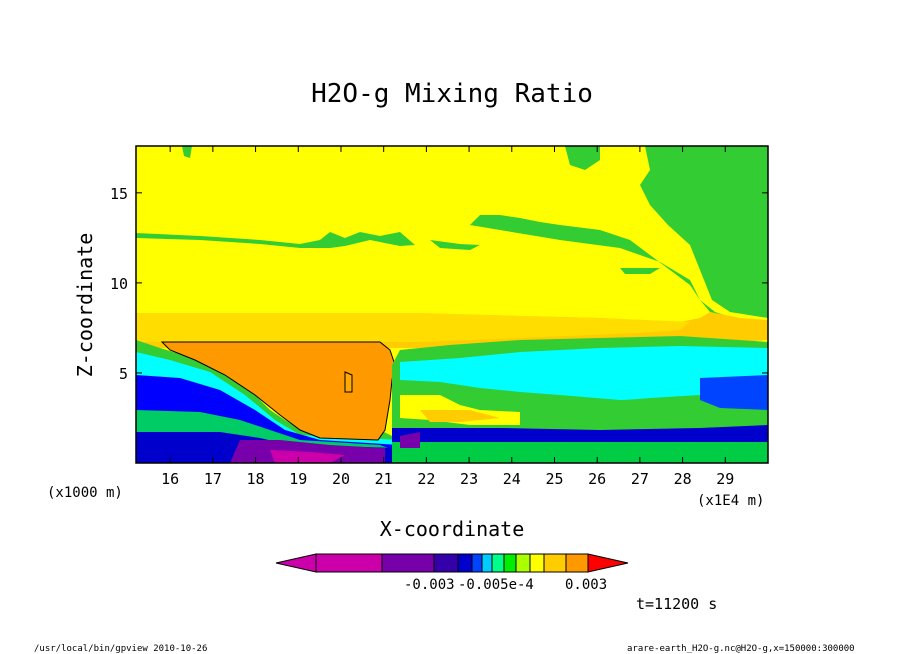 This screenshot has height=654, width=904. What do you see at coordinates (676, 604) in the screenshot?
I see `time-label: t=11200 s` at bounding box center [676, 604].